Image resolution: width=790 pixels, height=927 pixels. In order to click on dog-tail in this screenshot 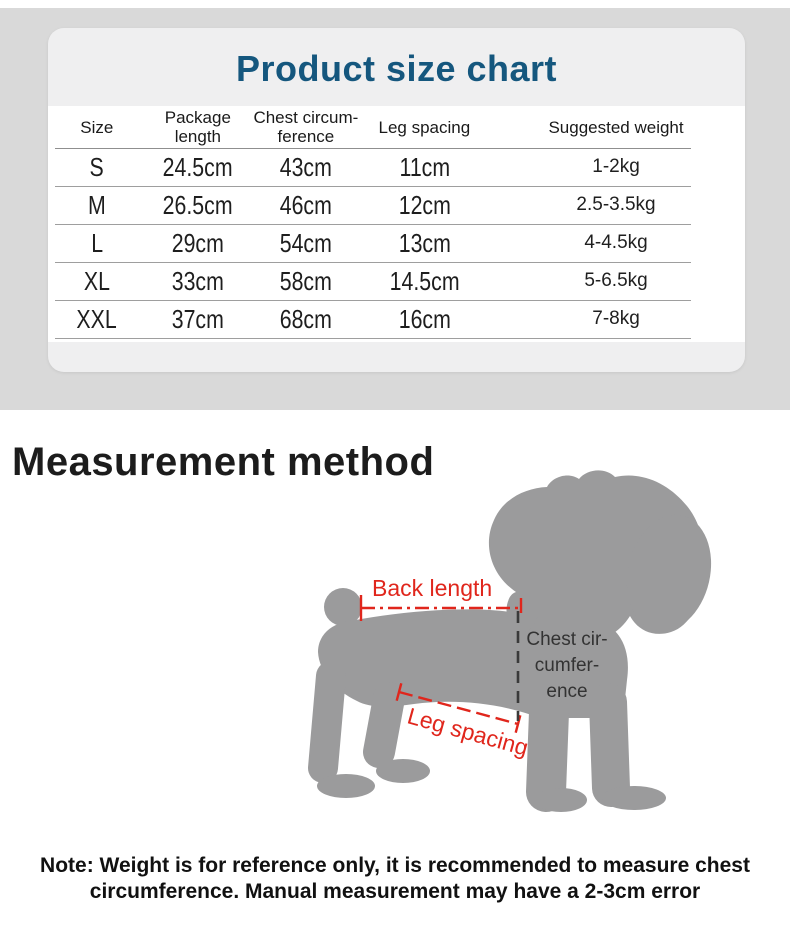, I will do `click(343, 607)`.